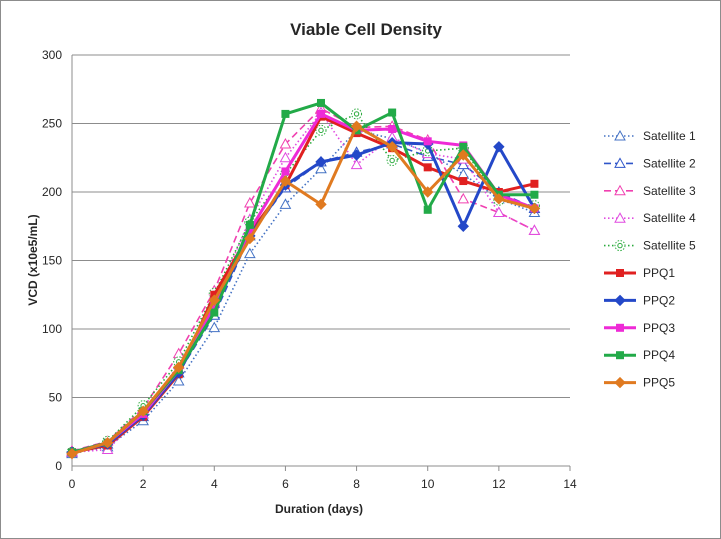  I want to click on legend-label-ppq4: PPQ4, so click(659, 355).